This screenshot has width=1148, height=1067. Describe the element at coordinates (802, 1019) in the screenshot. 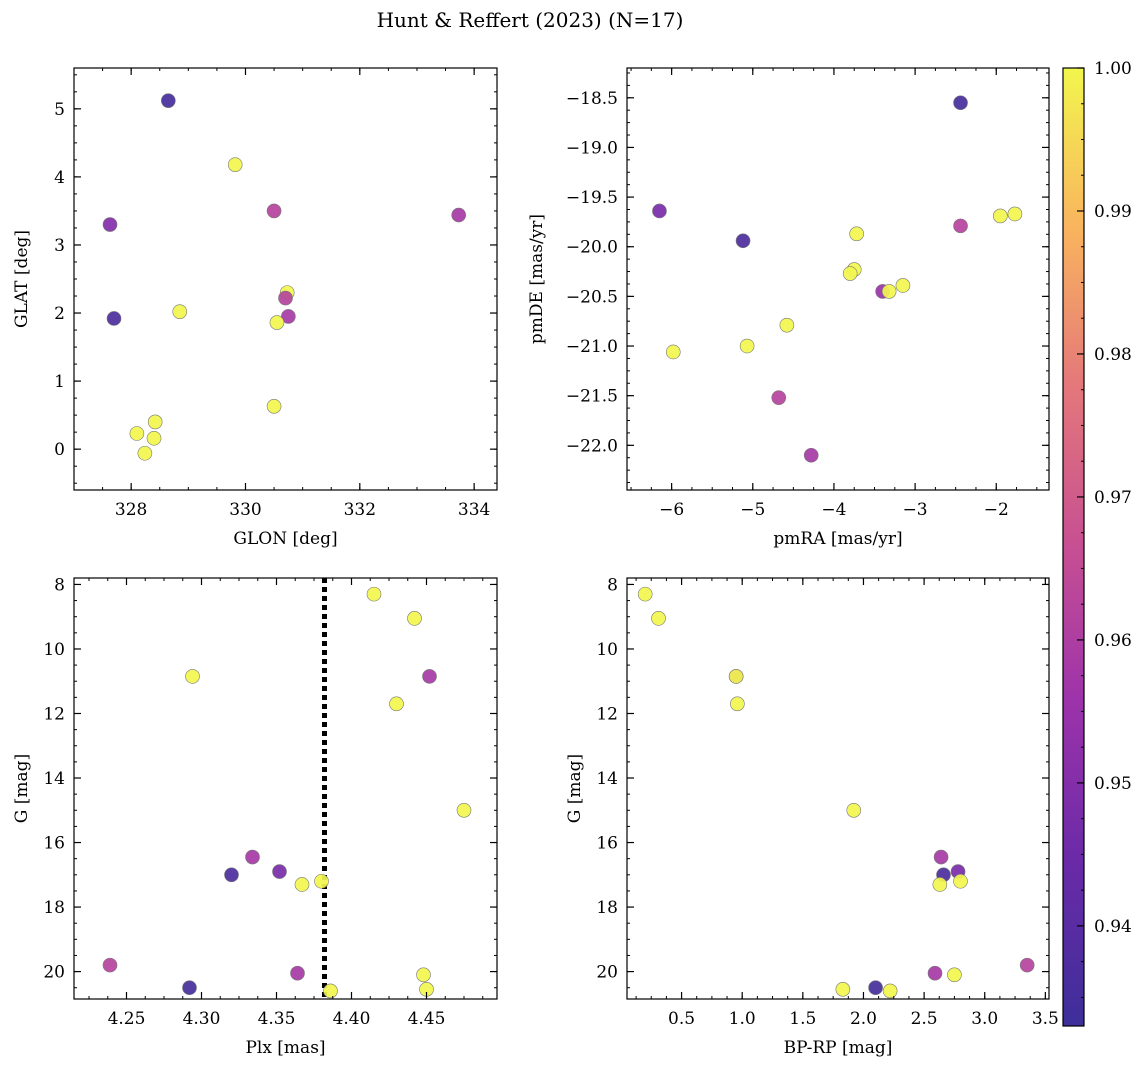

I see `x-tick-label: 1.5` at that location.